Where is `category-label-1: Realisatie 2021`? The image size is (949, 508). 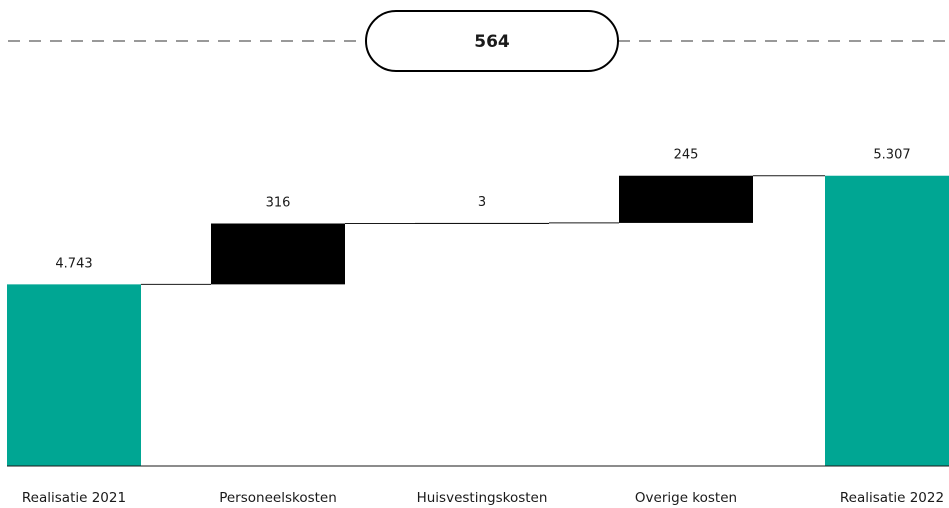
category-label-1: Realisatie 2021 is located at coordinates (74, 498).